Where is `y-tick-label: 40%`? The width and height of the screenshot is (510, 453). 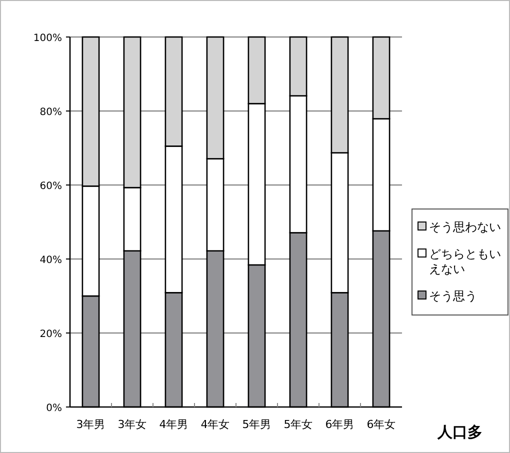
y-tick-label: 40% is located at coordinates (51, 260).